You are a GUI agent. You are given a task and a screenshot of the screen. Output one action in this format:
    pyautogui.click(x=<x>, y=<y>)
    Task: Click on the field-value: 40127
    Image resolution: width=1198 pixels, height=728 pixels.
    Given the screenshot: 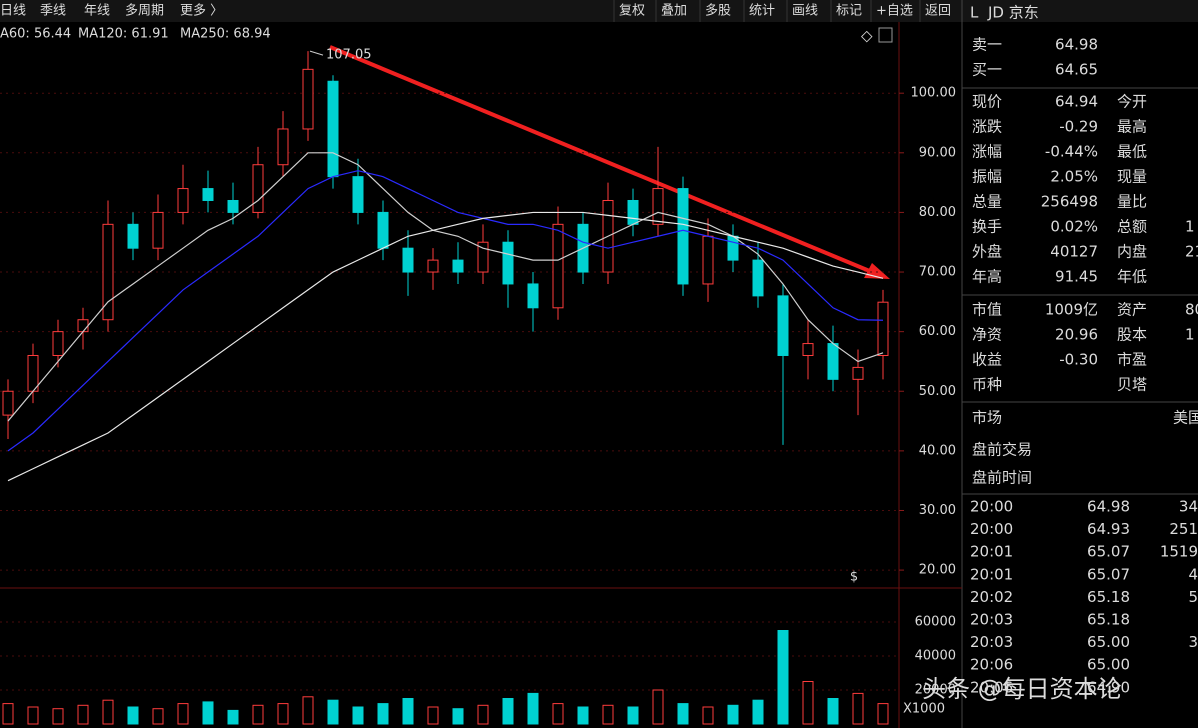 What is the action you would take?
    pyautogui.click(x=1074, y=252)
    